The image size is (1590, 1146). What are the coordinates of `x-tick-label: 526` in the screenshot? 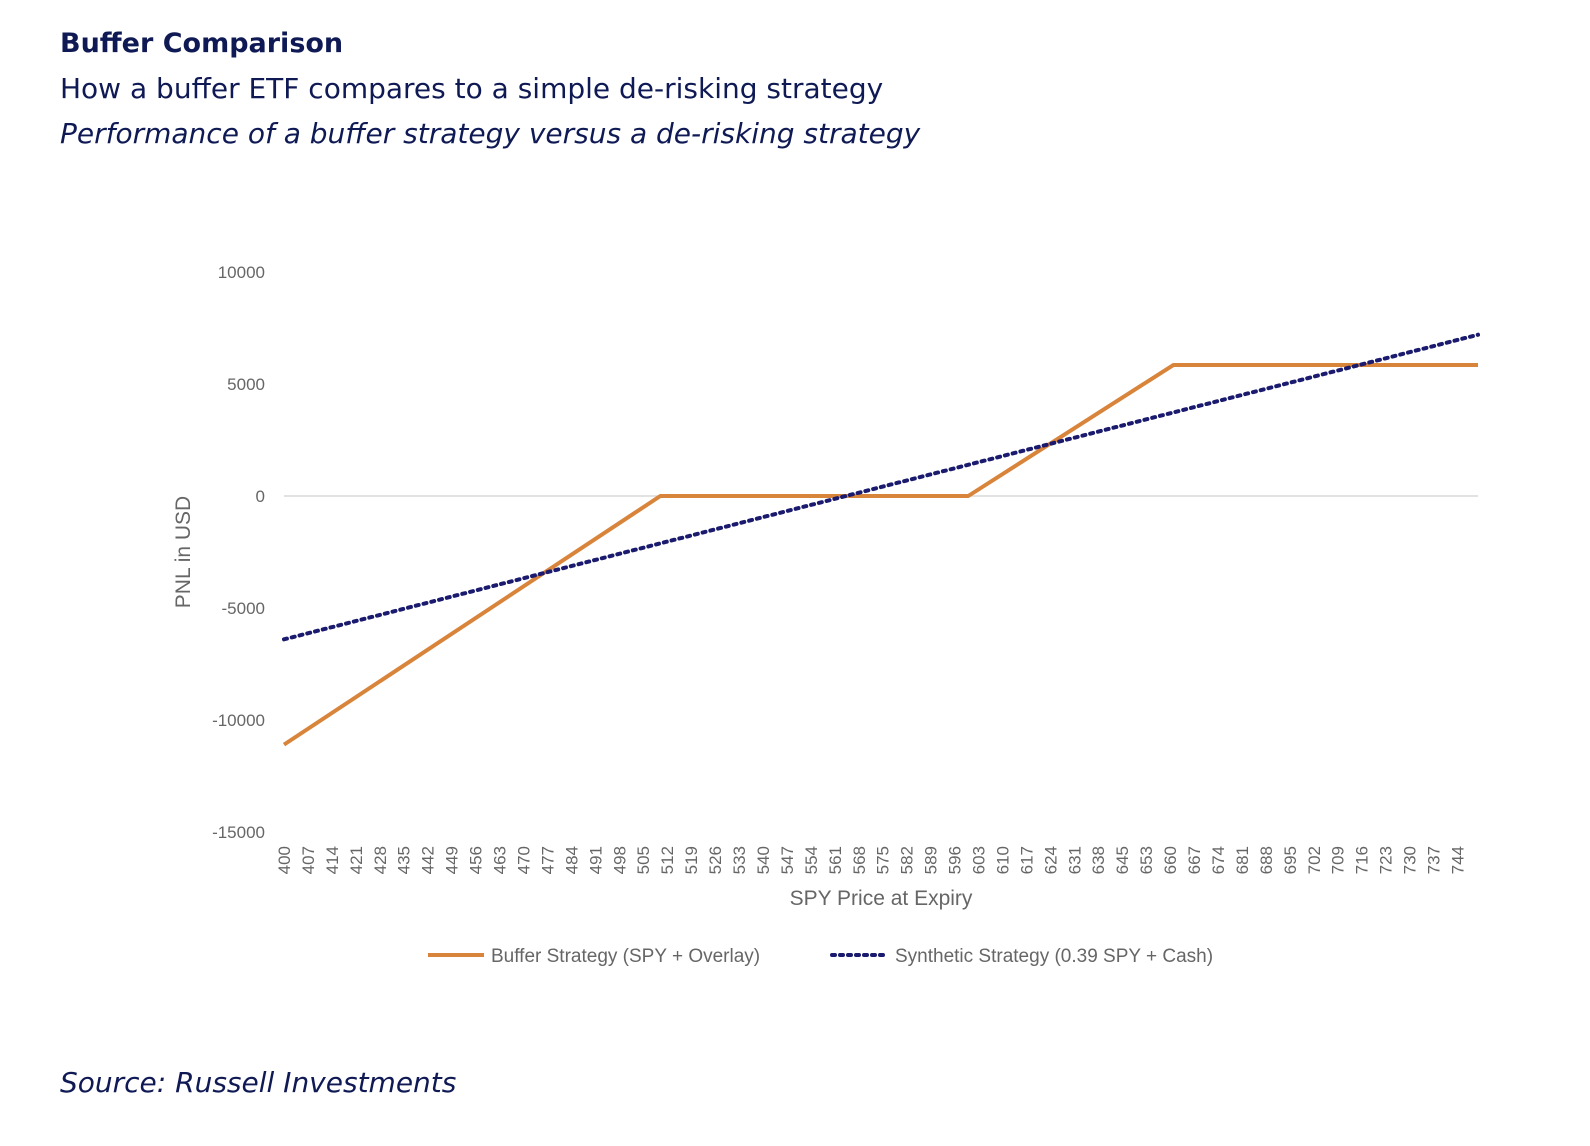 It's located at (715, 860).